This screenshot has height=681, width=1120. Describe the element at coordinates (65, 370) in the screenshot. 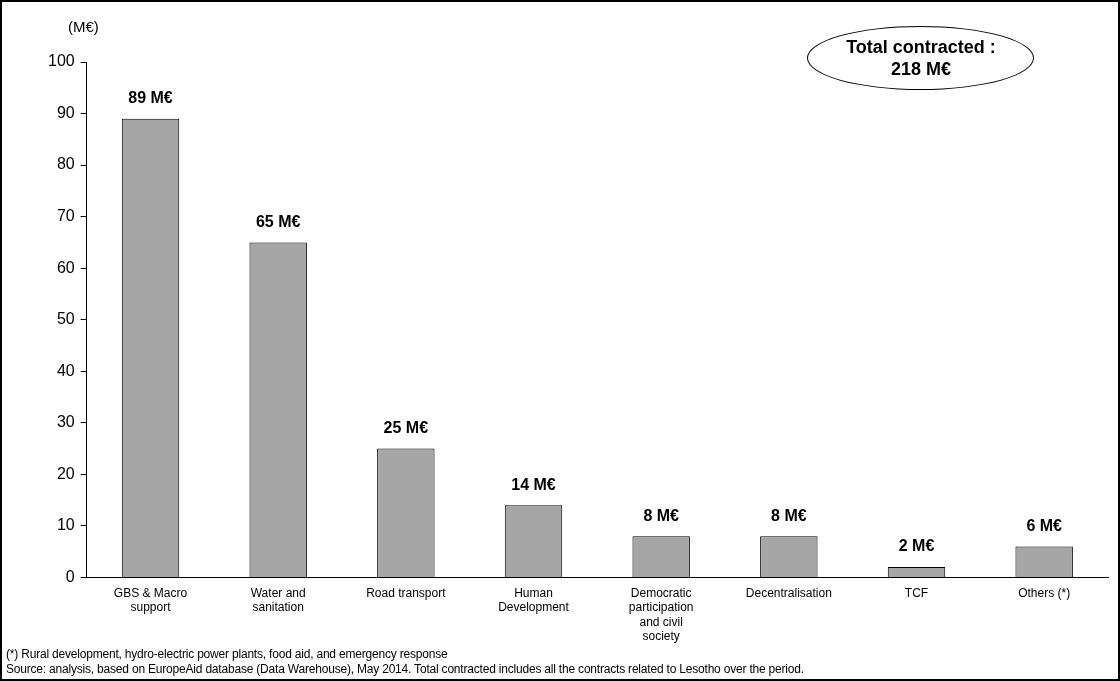

I see `y-tick-label: 40` at that location.